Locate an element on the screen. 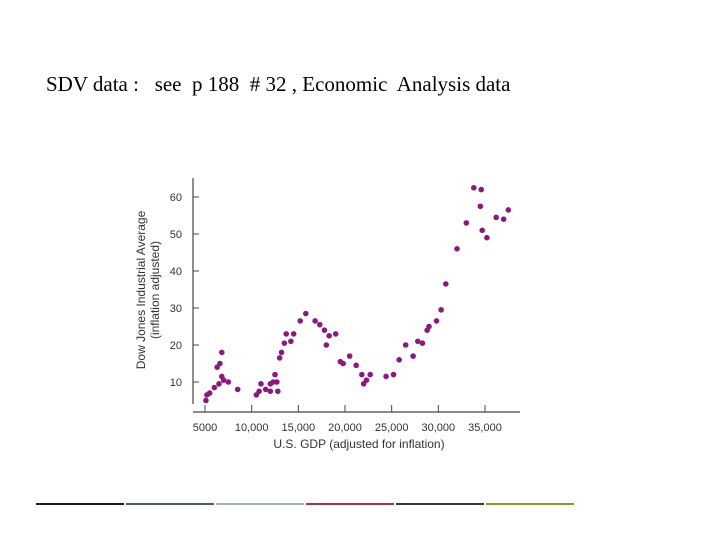 The image size is (720, 540). x-tick-label: 20,000 is located at coordinates (345, 428).